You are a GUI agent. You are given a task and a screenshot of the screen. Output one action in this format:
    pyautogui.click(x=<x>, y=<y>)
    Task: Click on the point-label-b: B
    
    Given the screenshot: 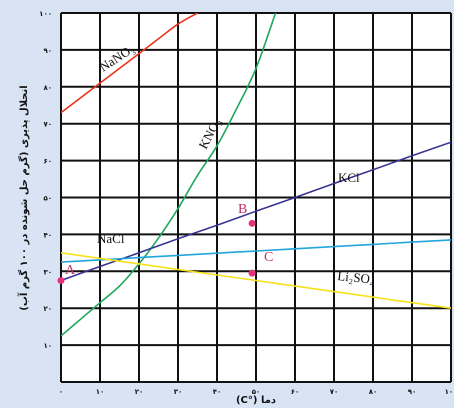 What is the action you would take?
    pyautogui.click(x=242, y=209)
    